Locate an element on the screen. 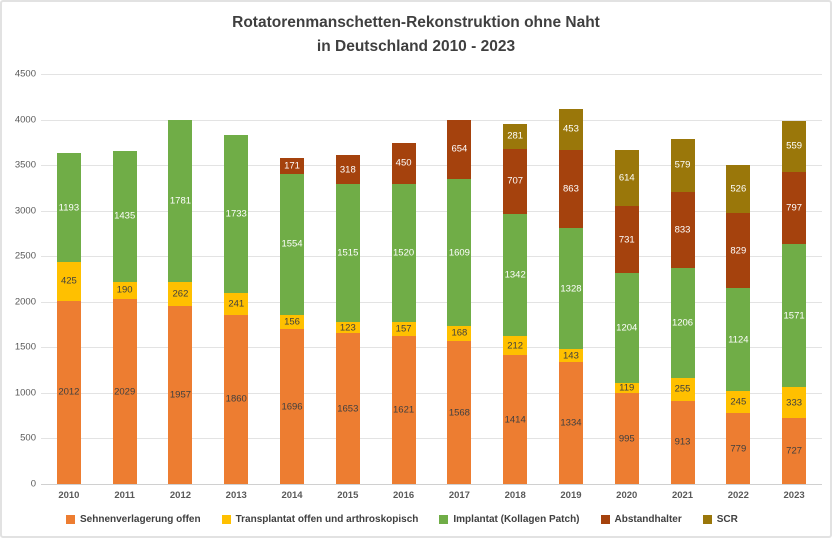 The height and width of the screenshot is (538, 832). stacked-bar-2016: 1621 157 1520 450 is located at coordinates (403, 313).